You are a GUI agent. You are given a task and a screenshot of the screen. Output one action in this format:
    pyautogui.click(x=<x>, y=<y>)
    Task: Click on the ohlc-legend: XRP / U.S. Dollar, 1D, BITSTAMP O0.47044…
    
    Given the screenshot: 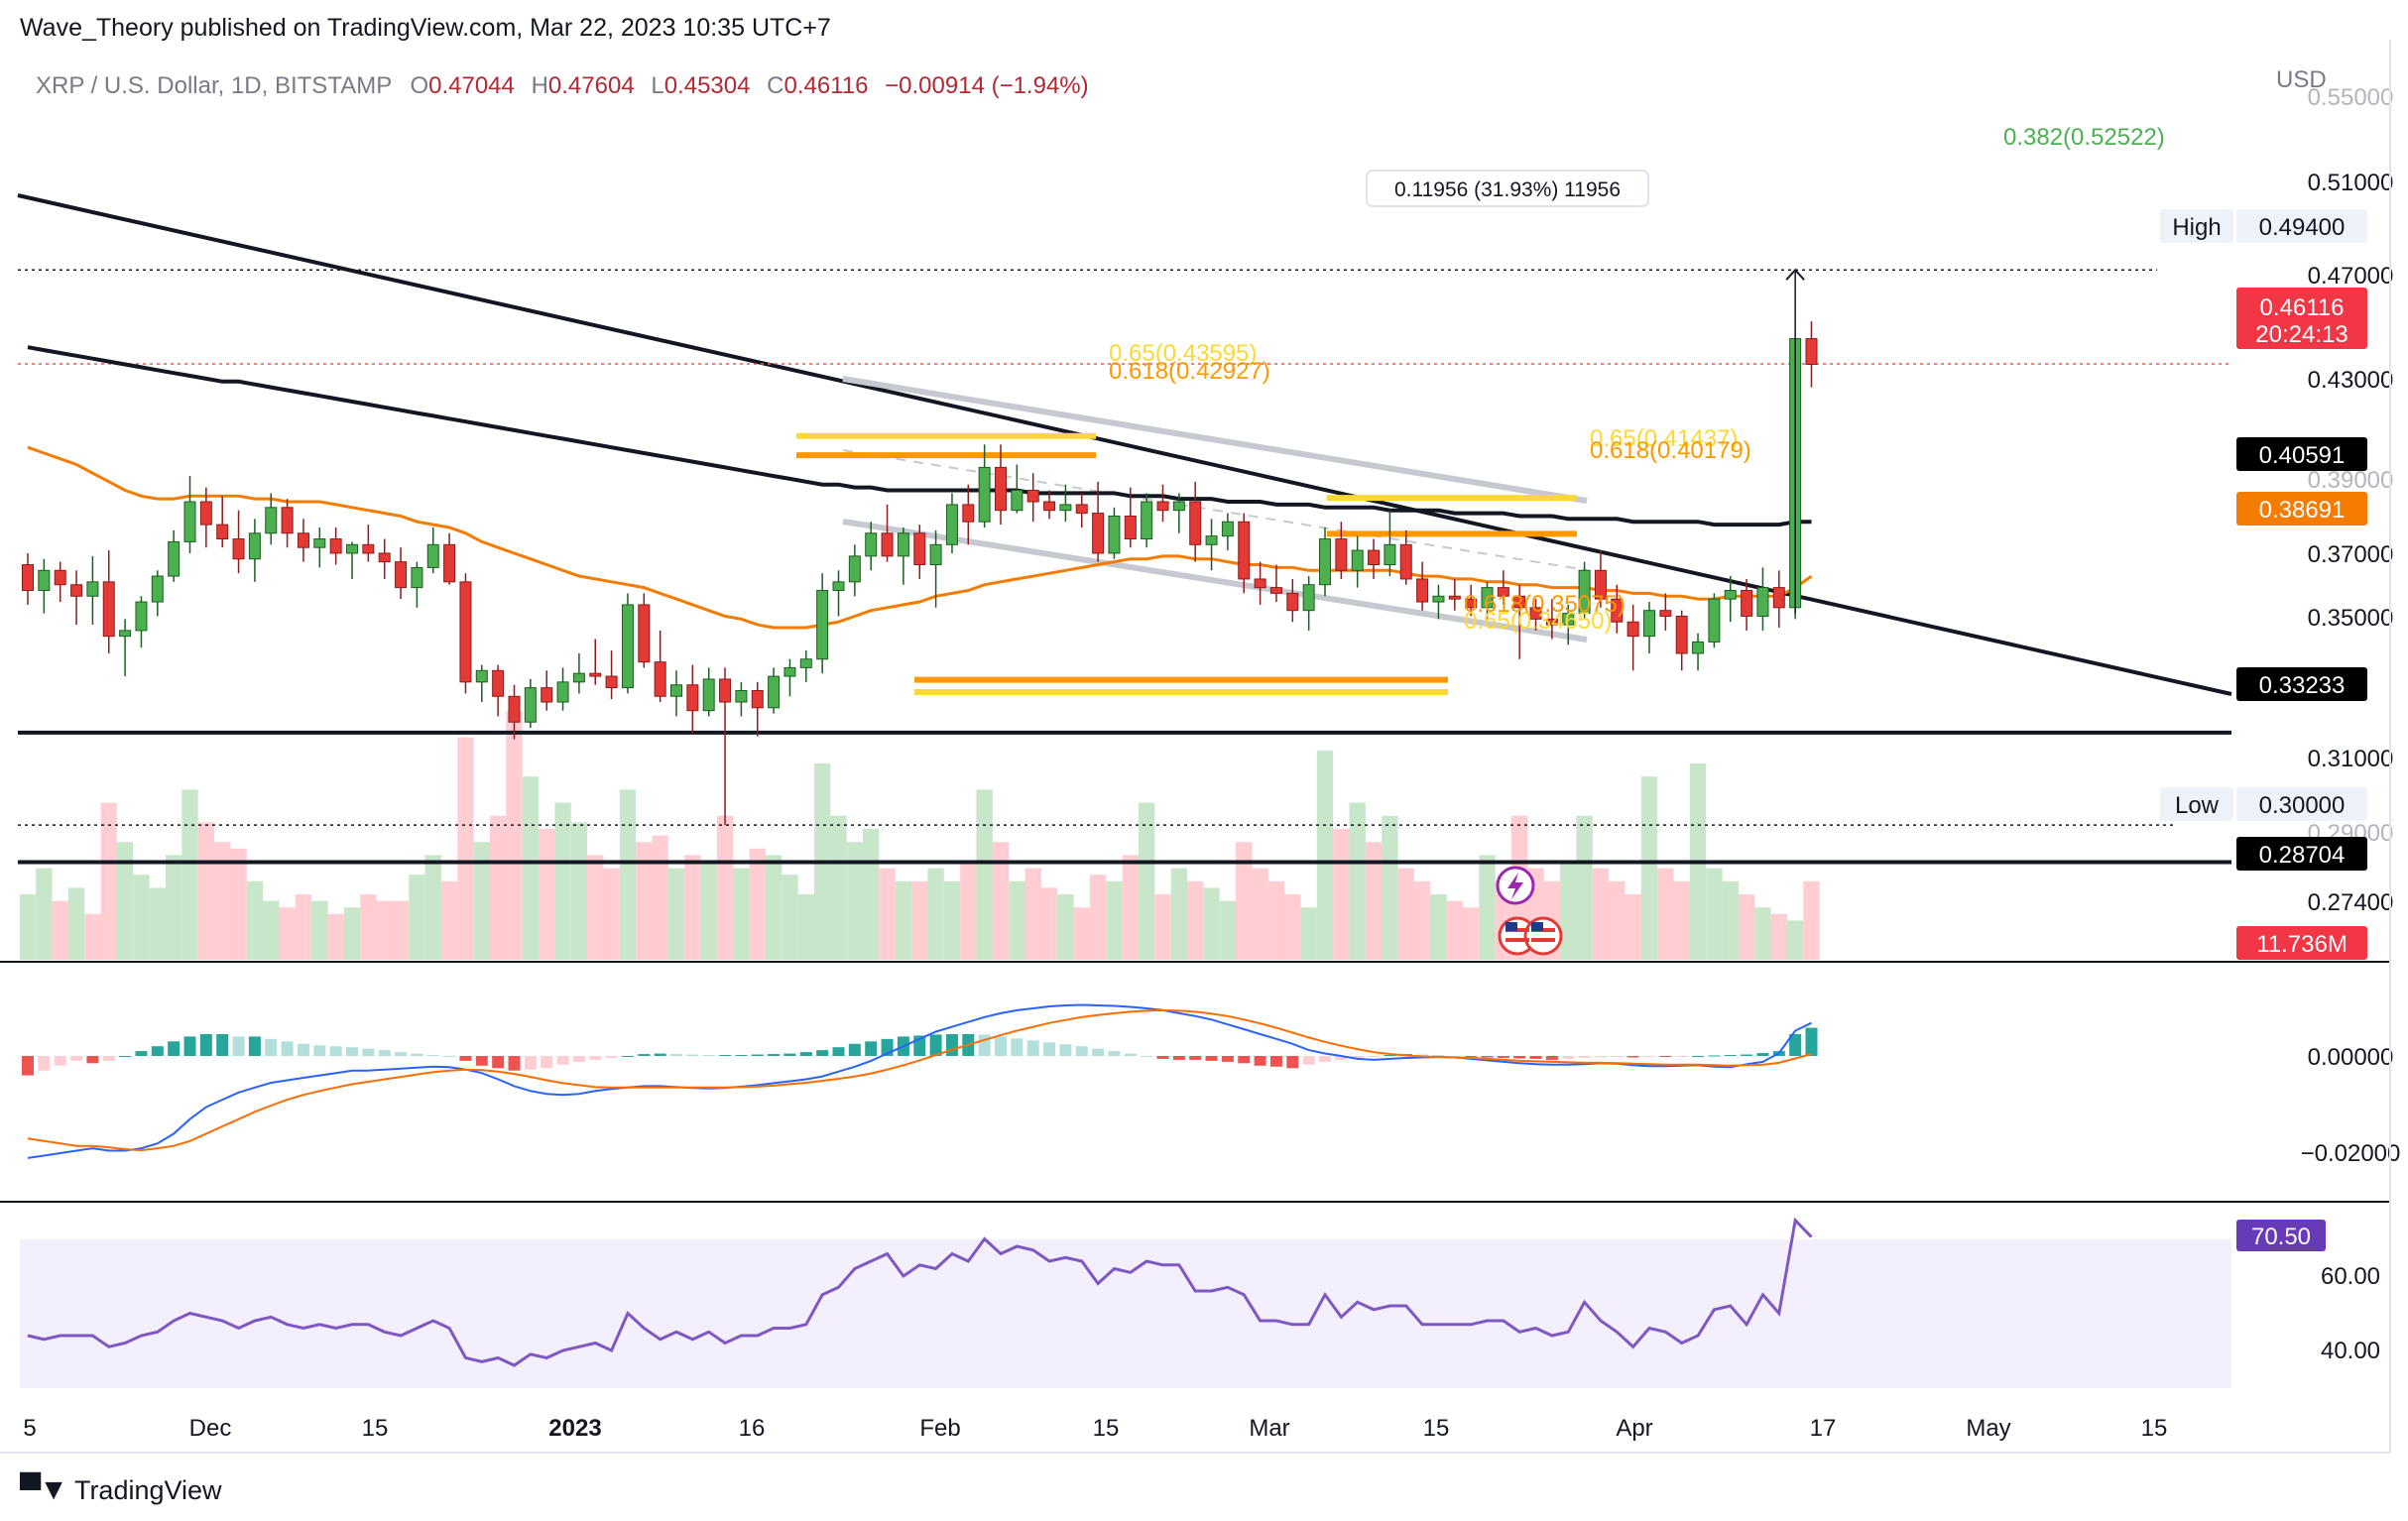 What is the action you would take?
    pyautogui.click(x=562, y=85)
    